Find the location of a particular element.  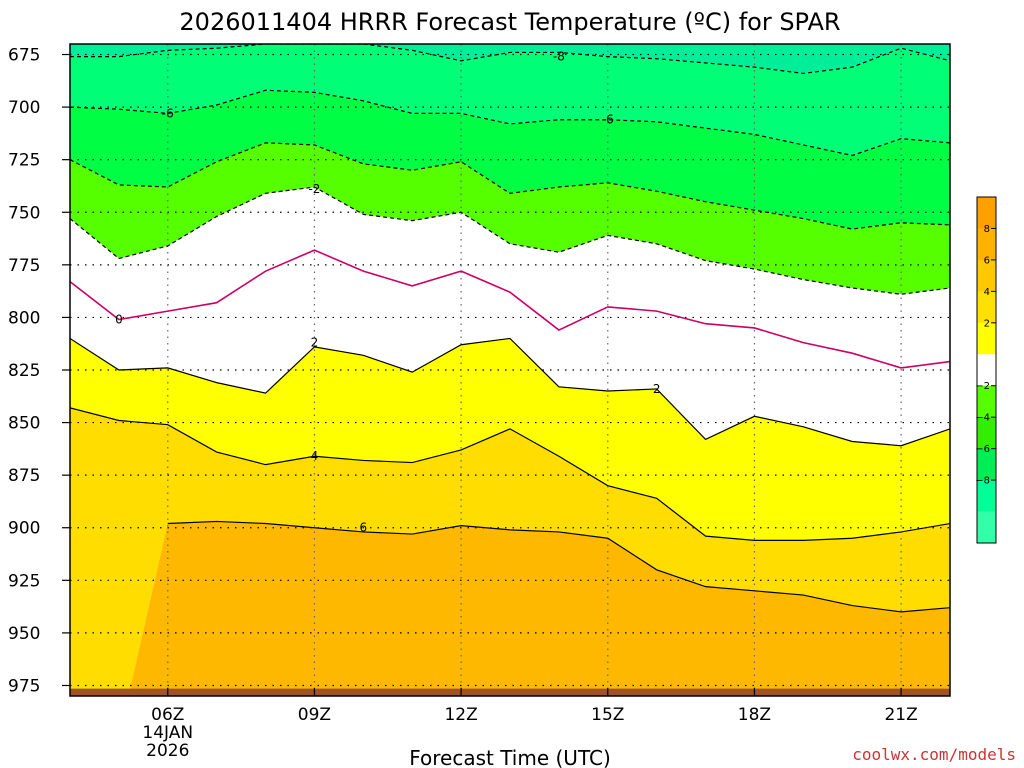

y-tick-label: 725 is located at coordinates (24, 161).